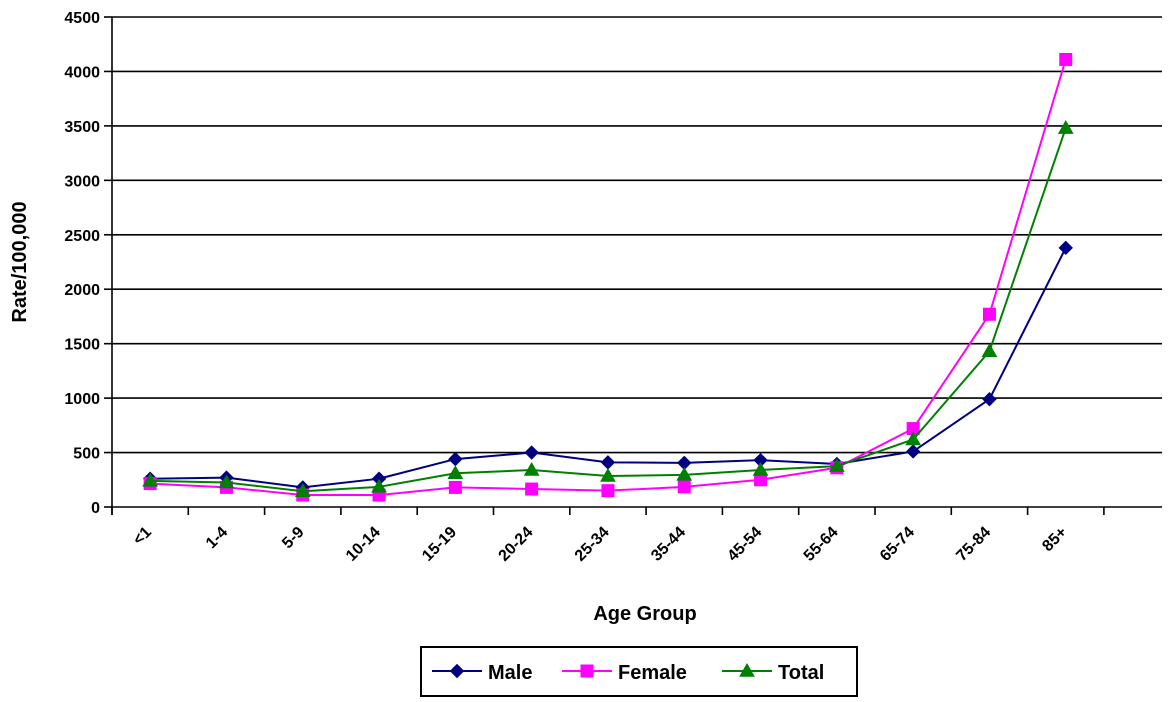 The height and width of the screenshot is (702, 1170). Describe the element at coordinates (82, 18) in the screenshot. I see `y-tick-label: 4500` at that location.